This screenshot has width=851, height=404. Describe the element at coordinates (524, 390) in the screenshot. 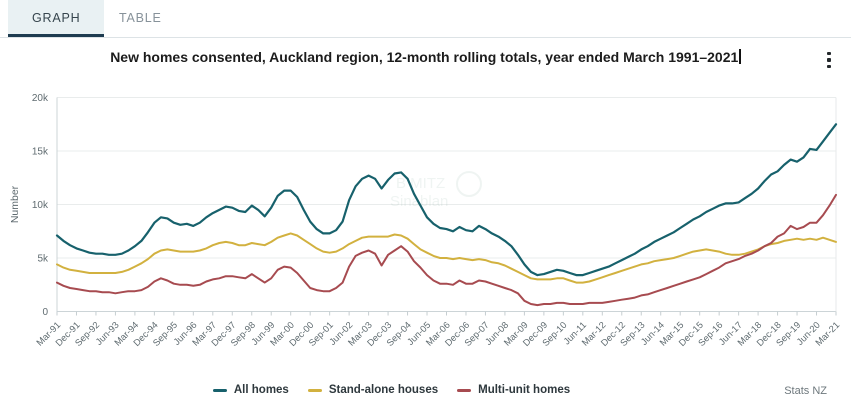

I see `legend-label: Multi-unit homes` at that location.